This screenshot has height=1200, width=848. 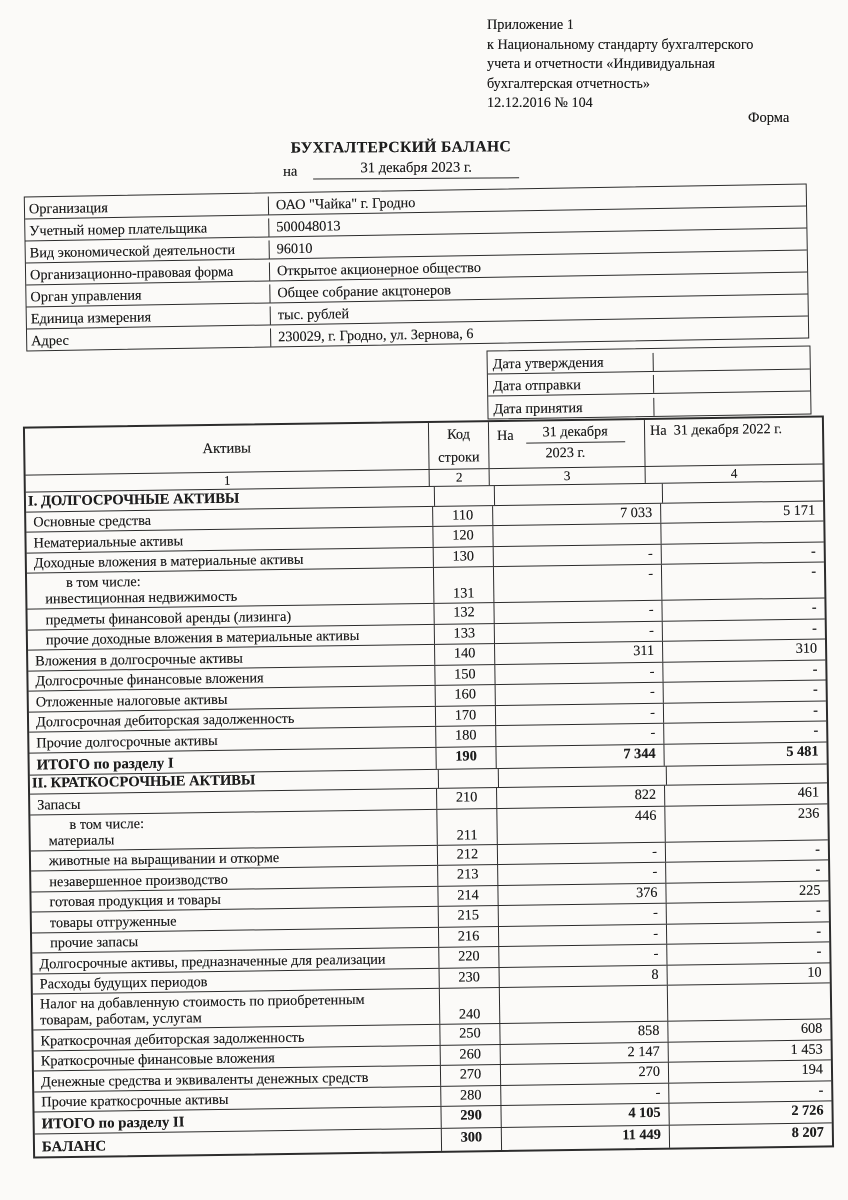 What do you see at coordinates (238, 1142) in the screenshot?
I see `row-label-cell: БАЛАНС` at bounding box center [238, 1142].